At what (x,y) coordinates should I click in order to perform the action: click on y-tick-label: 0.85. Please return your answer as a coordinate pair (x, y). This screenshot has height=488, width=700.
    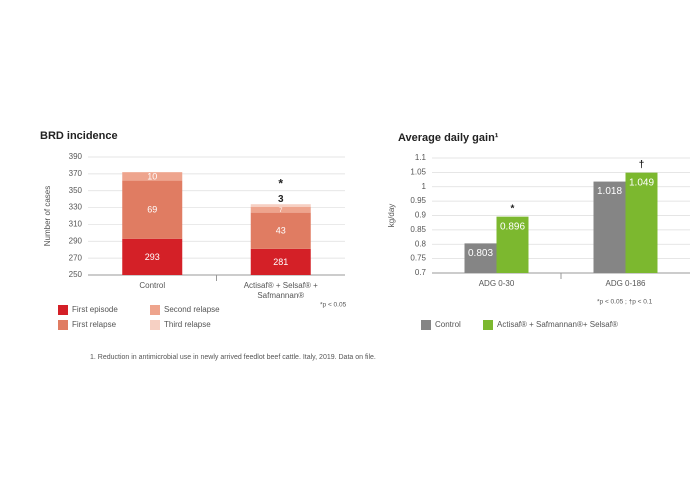
    Looking at the image, I should click on (418, 229).